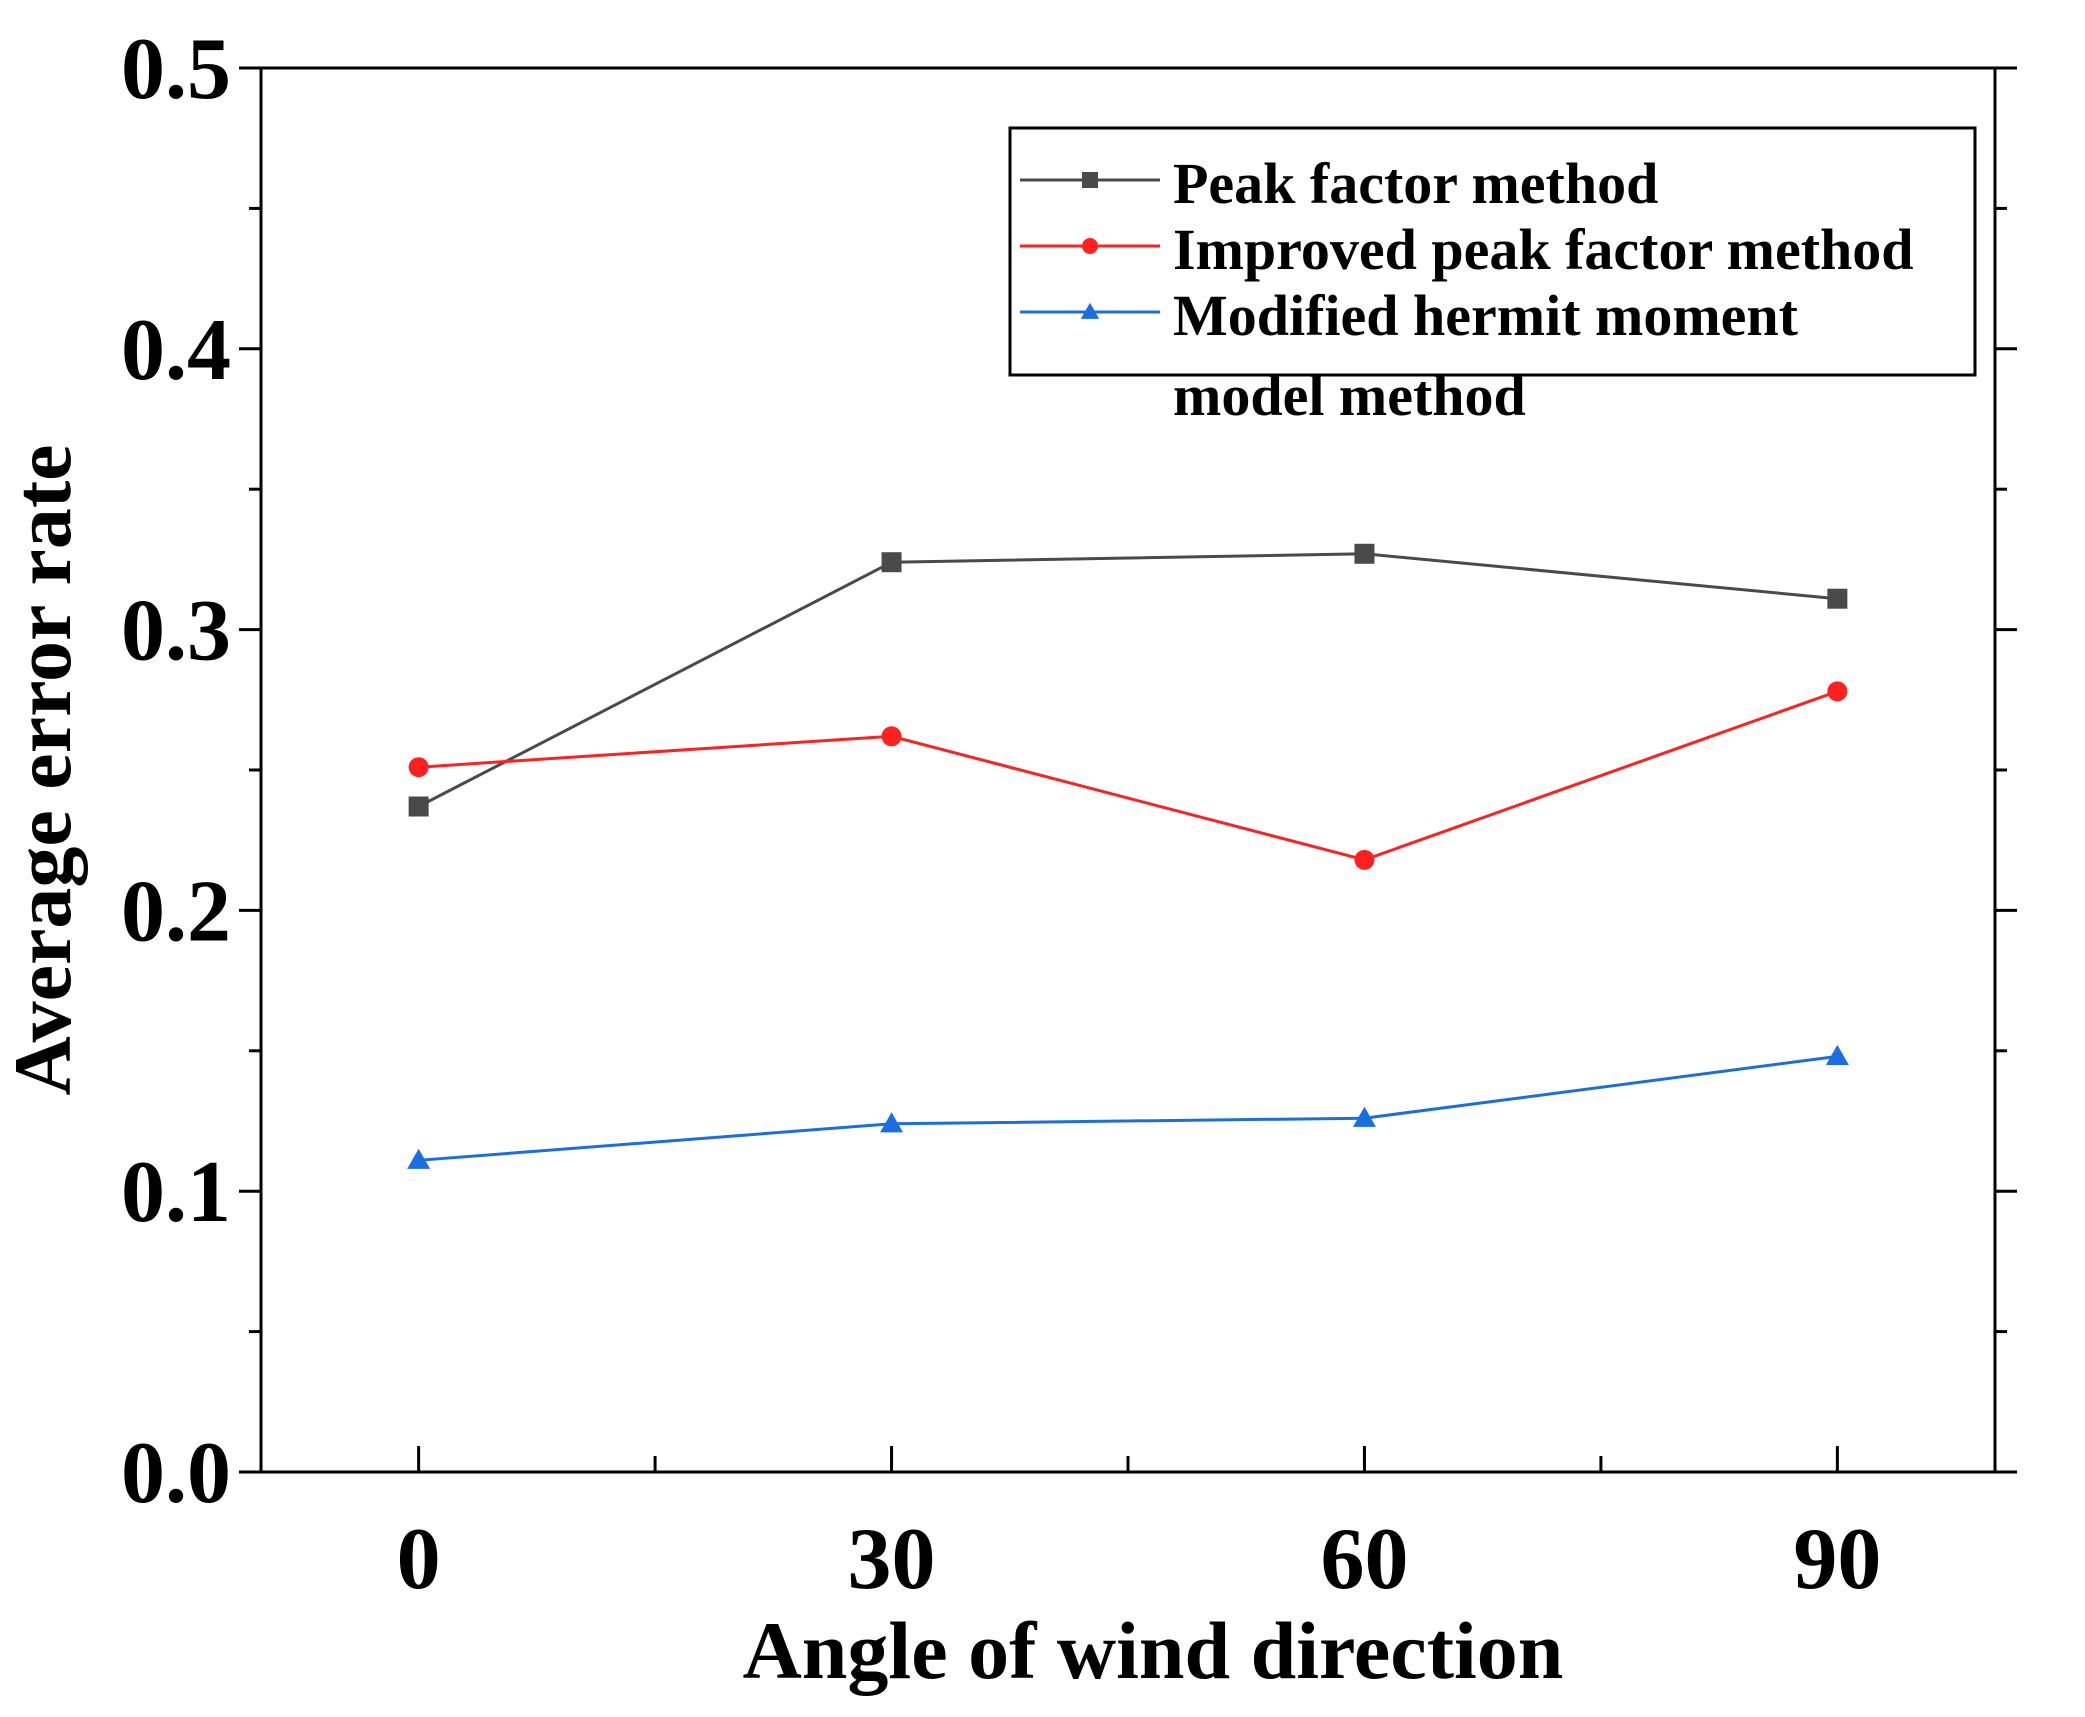 The image size is (2085, 1717). What do you see at coordinates (1153, 1650) in the screenshot?
I see `x-axis-title: Angle of wind direction` at bounding box center [1153, 1650].